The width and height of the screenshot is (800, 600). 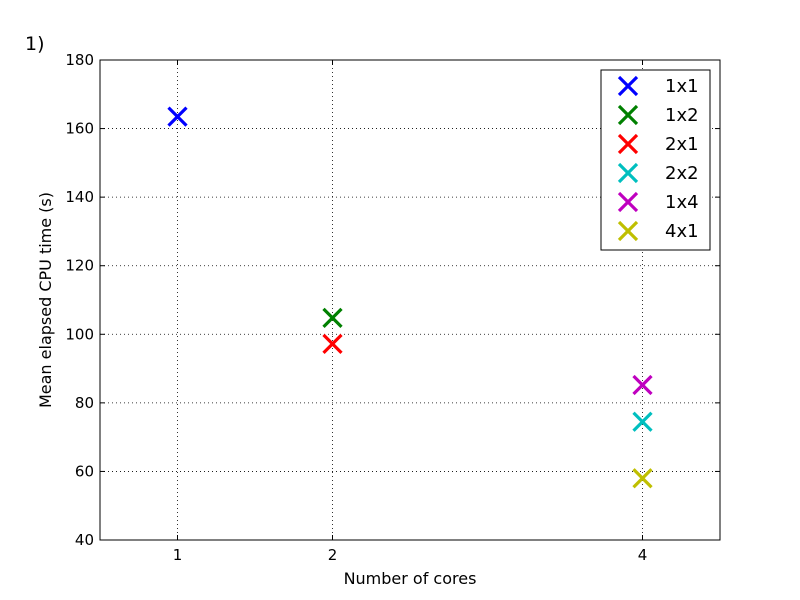 I want to click on legend-marker-2x2, so click(x=628, y=173).